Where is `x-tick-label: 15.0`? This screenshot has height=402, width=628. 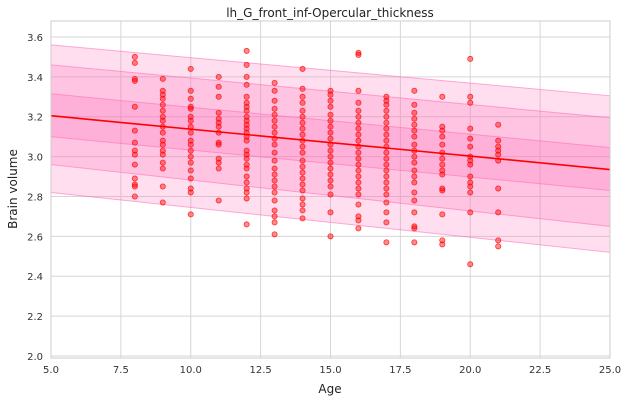 x-tick-label: 15.0 is located at coordinates (330, 370).